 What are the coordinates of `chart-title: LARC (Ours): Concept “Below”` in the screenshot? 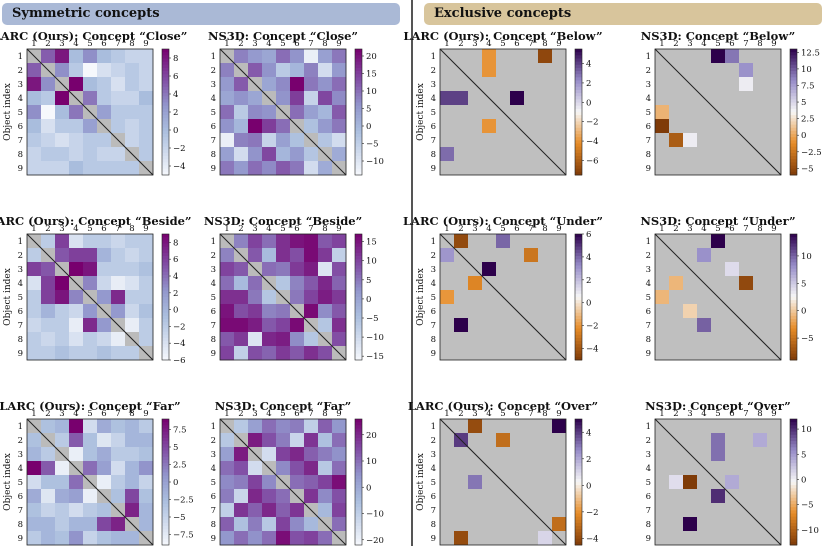 It's located at (502, 36).